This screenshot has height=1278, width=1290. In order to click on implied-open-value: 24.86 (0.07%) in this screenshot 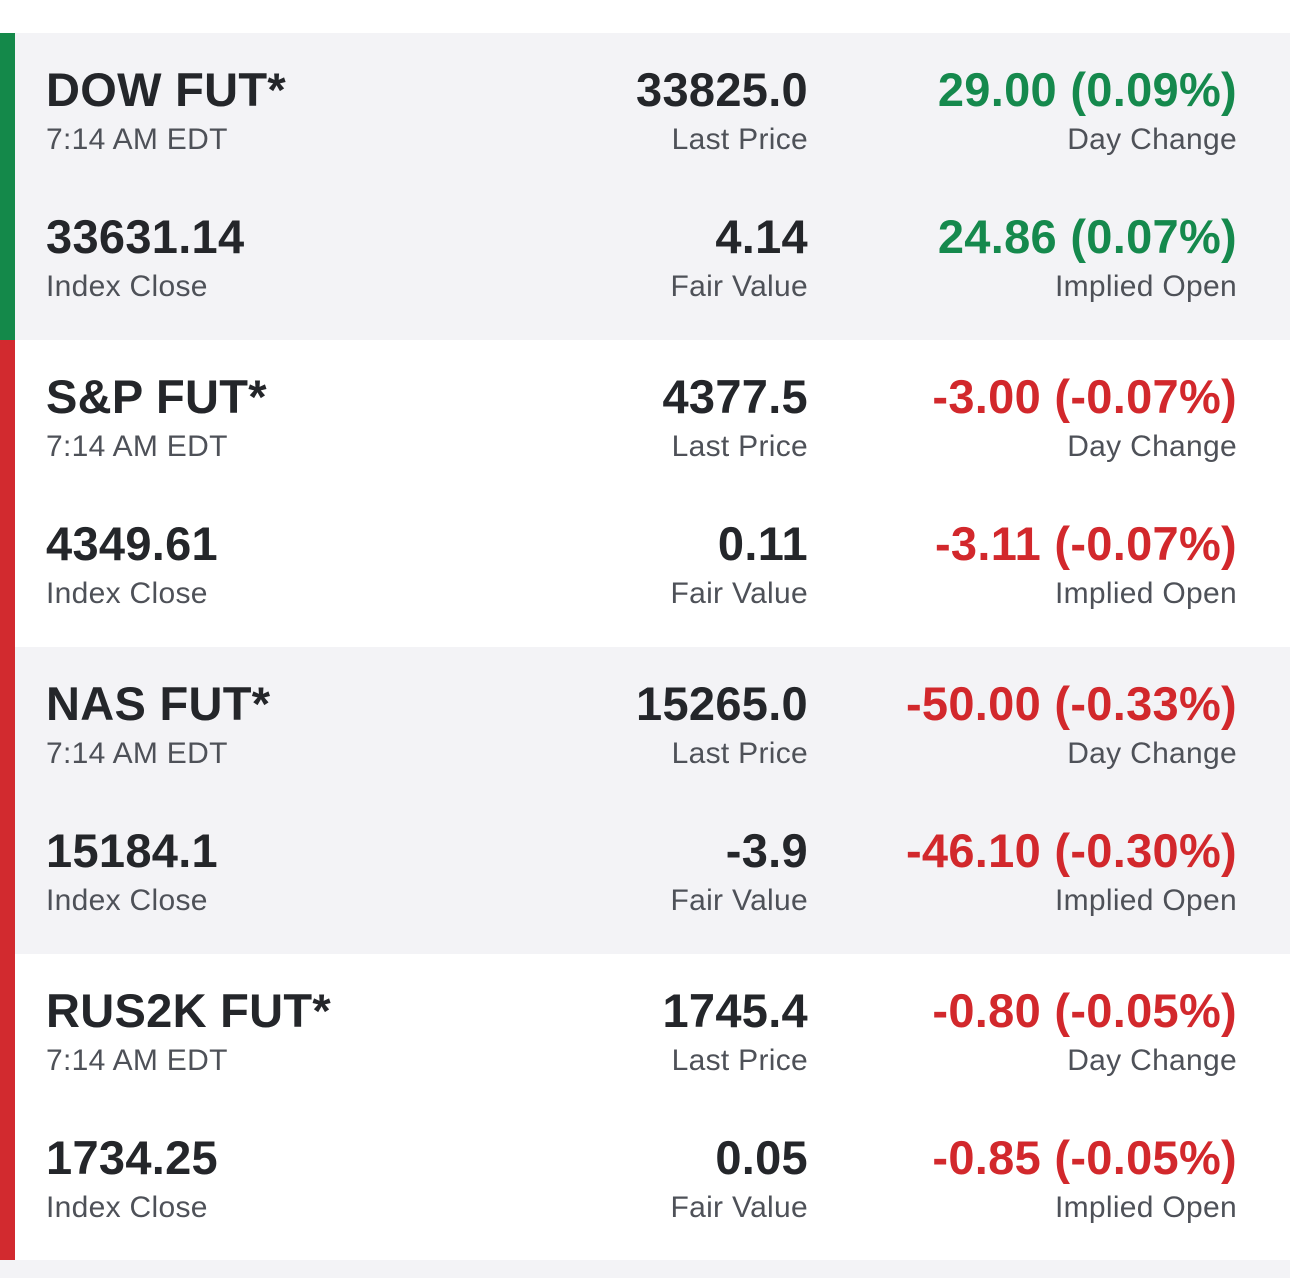, I will do `click(1087, 236)`.